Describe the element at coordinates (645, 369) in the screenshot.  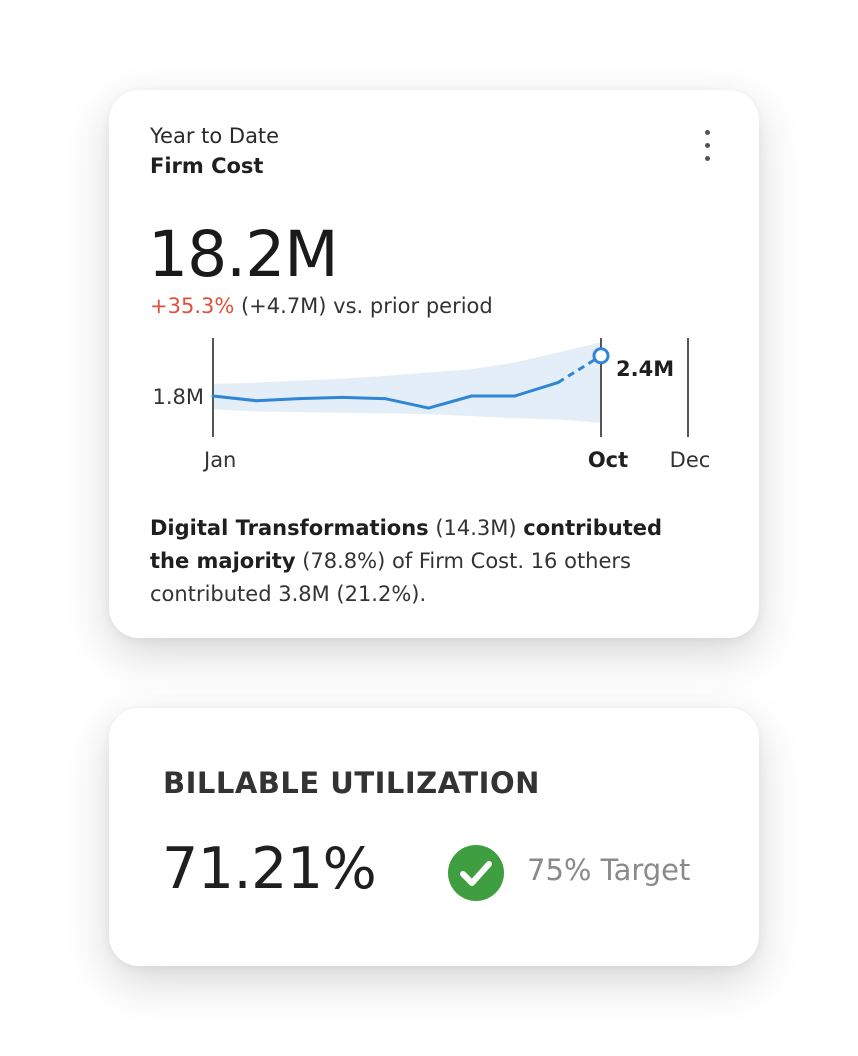
I see `current-value-label: 2.4M` at that location.